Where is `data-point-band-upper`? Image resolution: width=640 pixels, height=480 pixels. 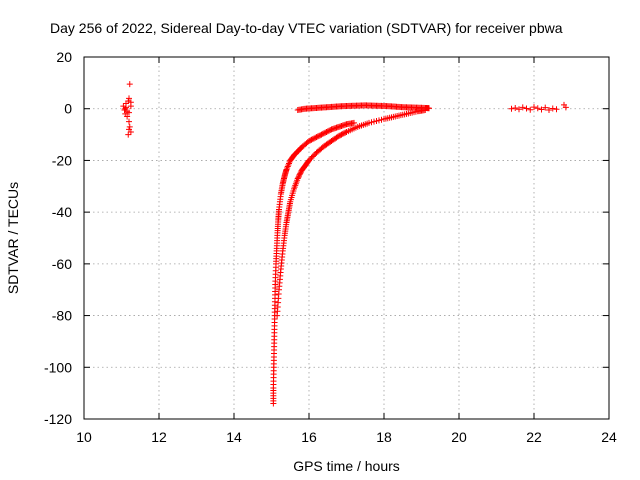 data-point-band-upper is located at coordinates (429, 108).